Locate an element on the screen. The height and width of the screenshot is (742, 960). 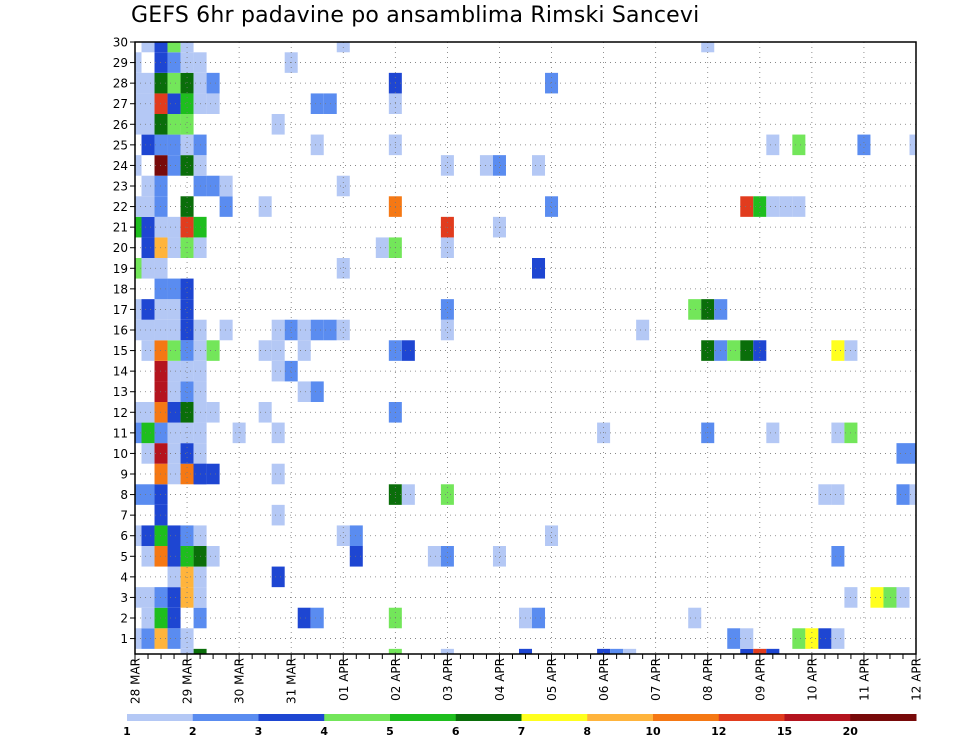
x-tick-label: 11 APR is located at coordinates (864, 679).